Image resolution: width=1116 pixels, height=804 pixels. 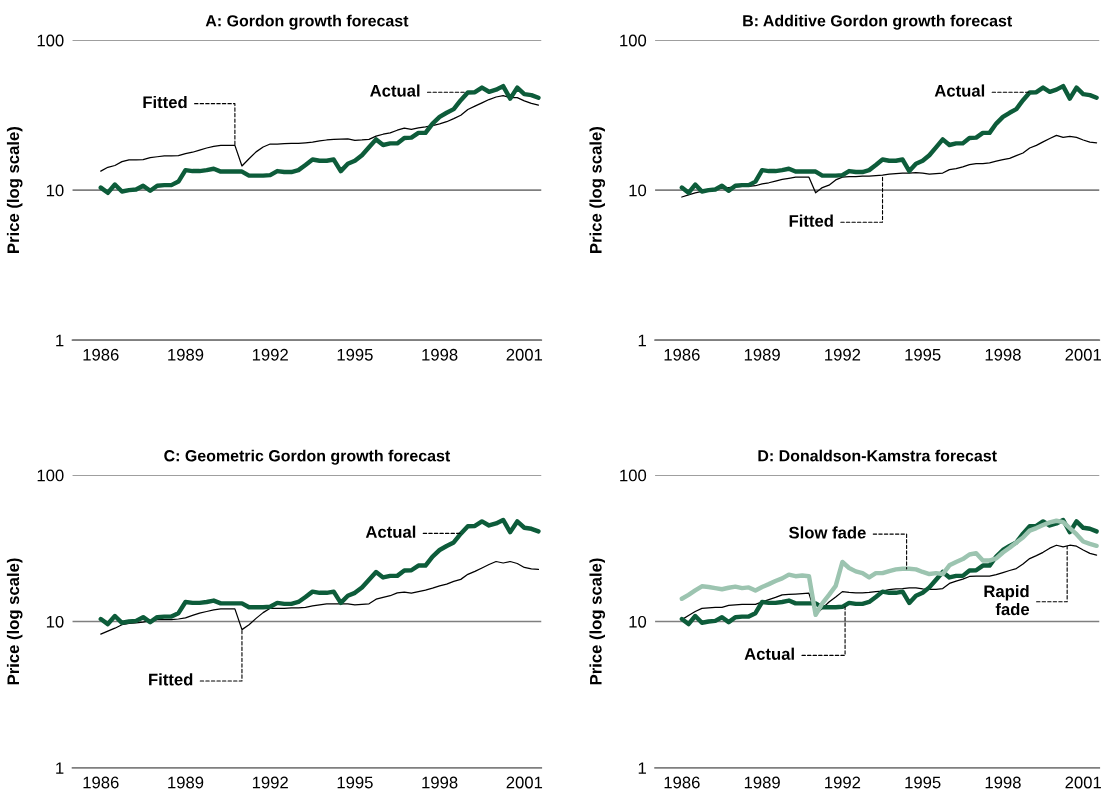 What do you see at coordinates (877, 455) in the screenshot?
I see `chart-title: D: Donaldson-Kamstra forecast` at bounding box center [877, 455].